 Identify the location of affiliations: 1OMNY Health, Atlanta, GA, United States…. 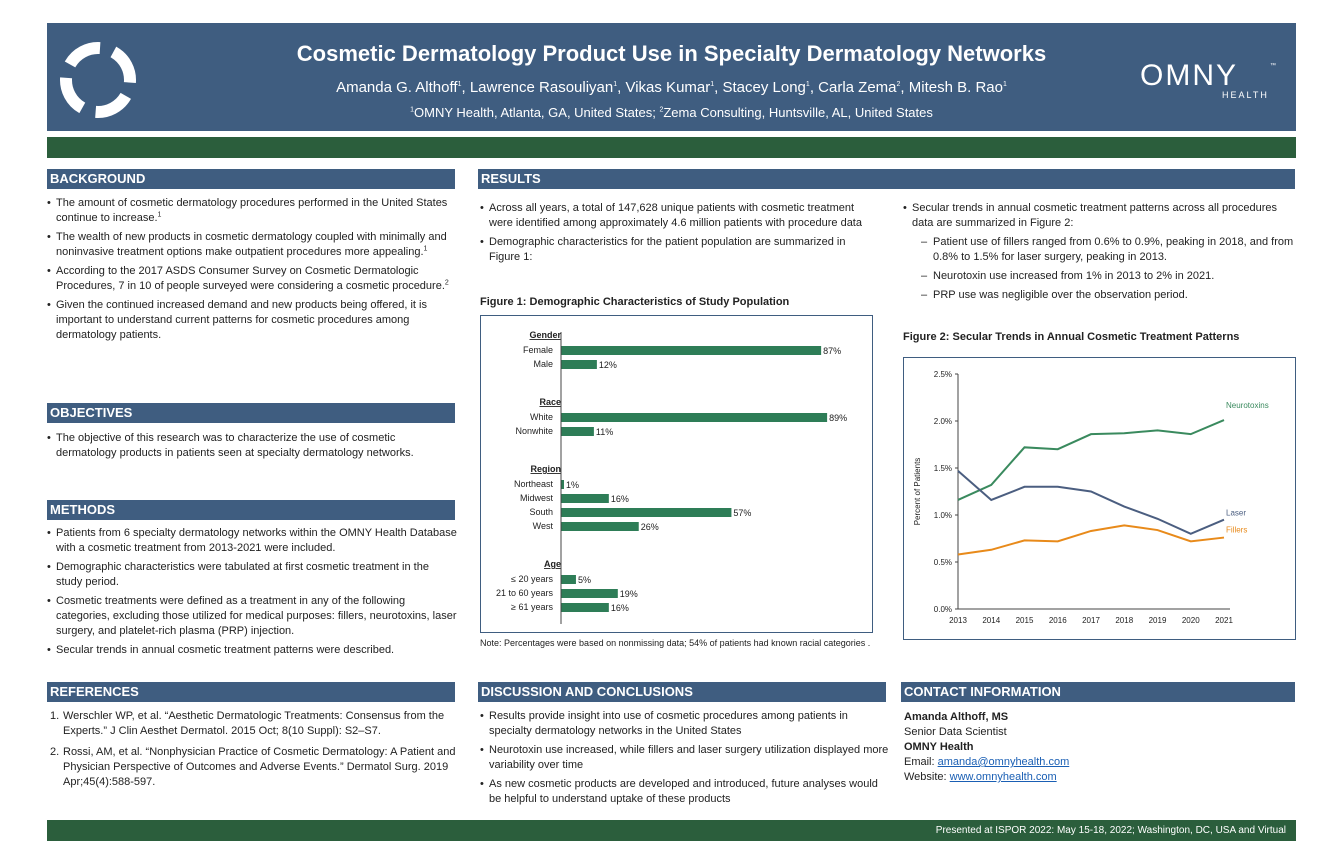
(671, 112).